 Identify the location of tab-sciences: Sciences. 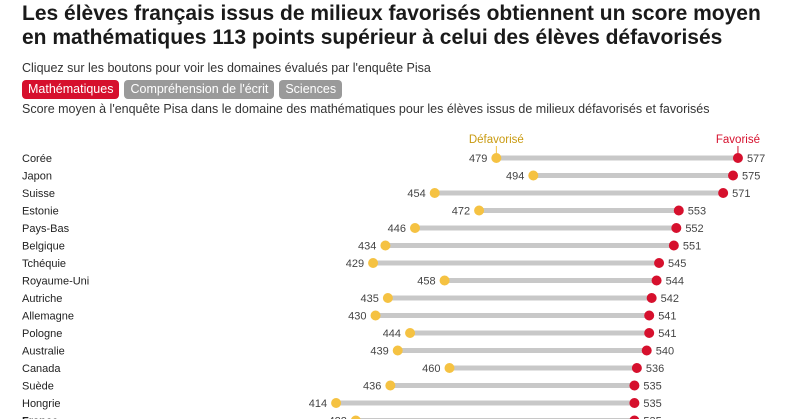
(311, 89).